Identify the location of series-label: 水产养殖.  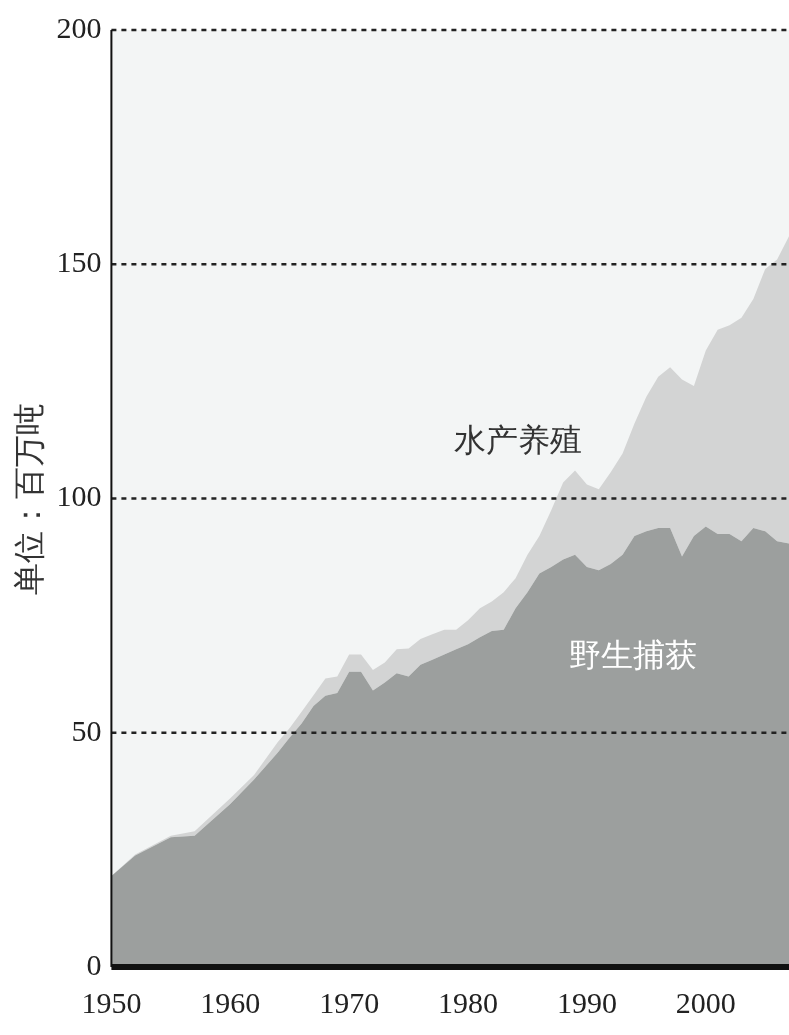
(517, 439).